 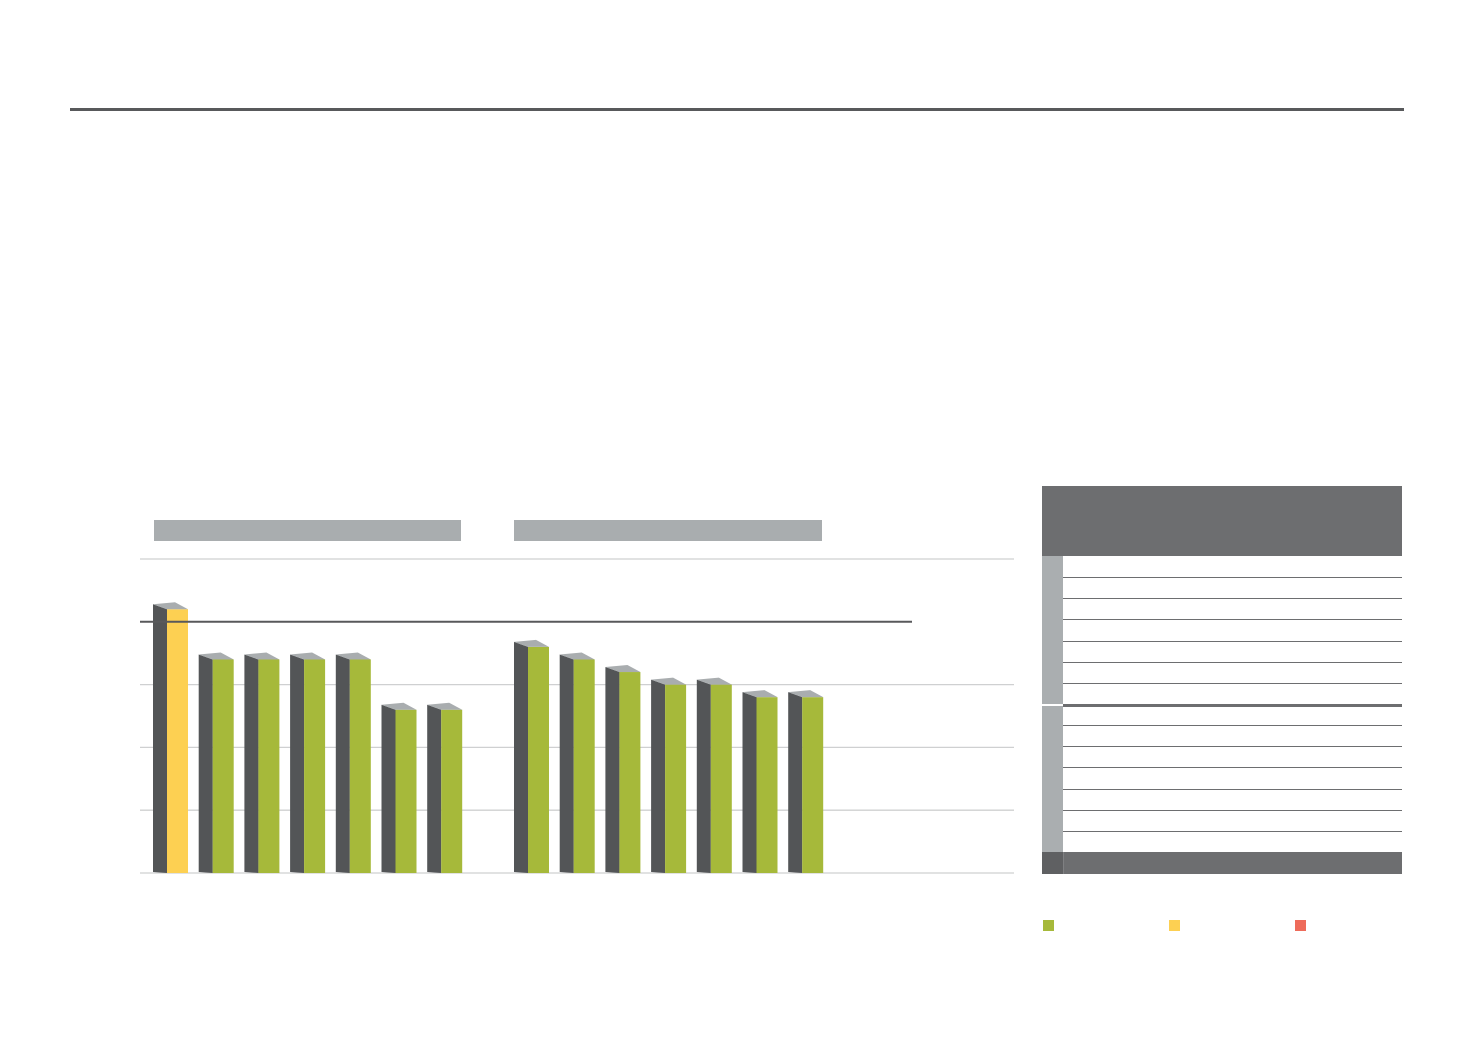 What do you see at coordinates (737, 109) in the screenshot?
I see `top-divider` at bounding box center [737, 109].